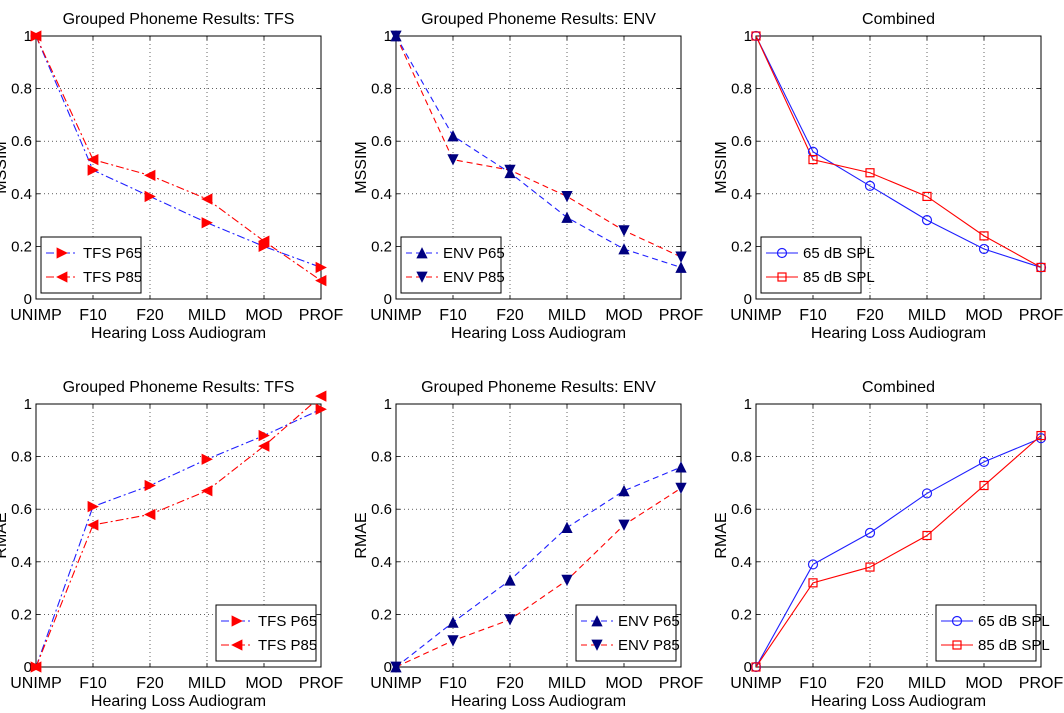 The height and width of the screenshot is (713, 1064). What do you see at coordinates (361, 535) in the screenshot?
I see `y-axis-label: RMAE` at bounding box center [361, 535].